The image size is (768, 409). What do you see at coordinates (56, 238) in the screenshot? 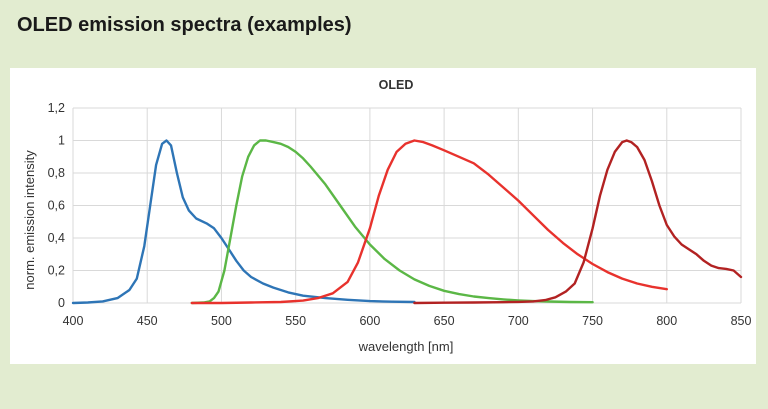
I see `y-tick-label: 0,4` at bounding box center [56, 238].